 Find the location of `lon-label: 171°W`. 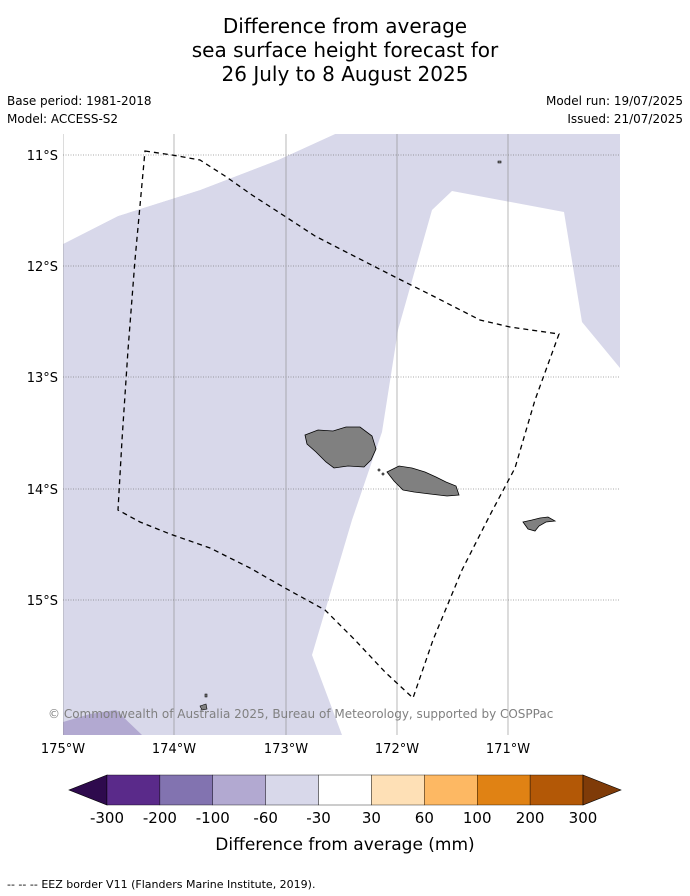

lon-label: 171°W is located at coordinates (508, 749).